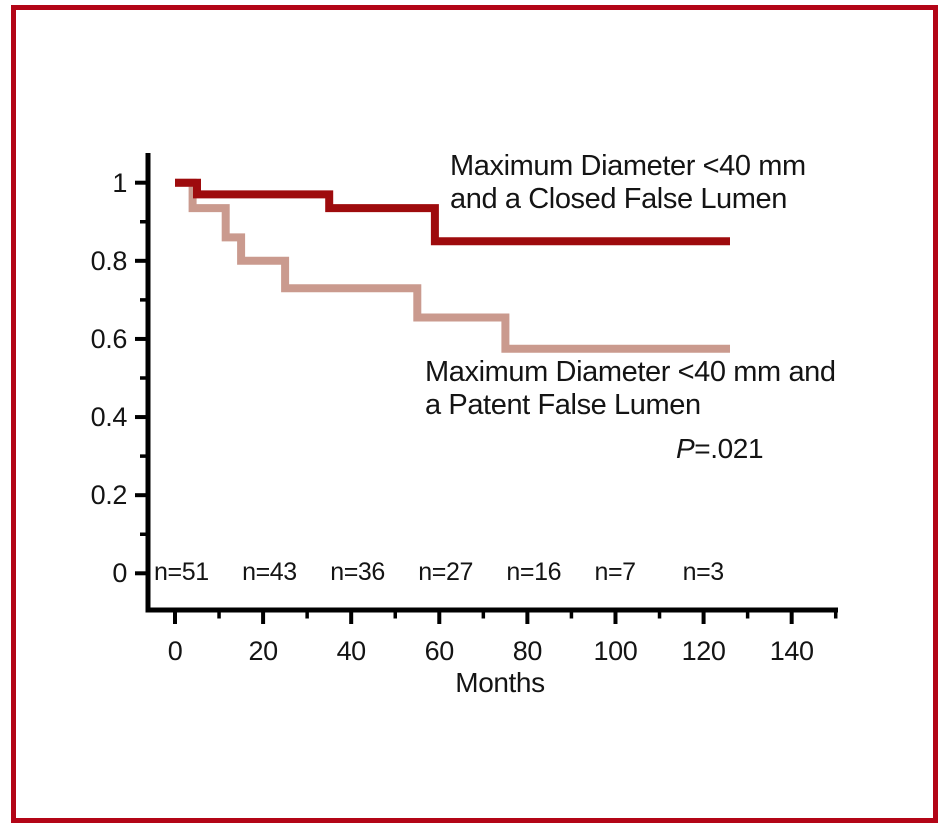 The height and width of the screenshot is (830, 949). Describe the element at coordinates (109, 417) in the screenshot. I see `y-tick-label: 0.4` at that location.